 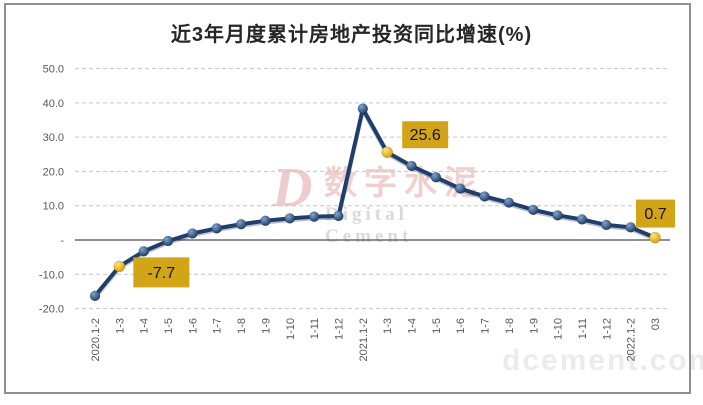 I want to click on data-label-text: 25.6, so click(x=425, y=135).